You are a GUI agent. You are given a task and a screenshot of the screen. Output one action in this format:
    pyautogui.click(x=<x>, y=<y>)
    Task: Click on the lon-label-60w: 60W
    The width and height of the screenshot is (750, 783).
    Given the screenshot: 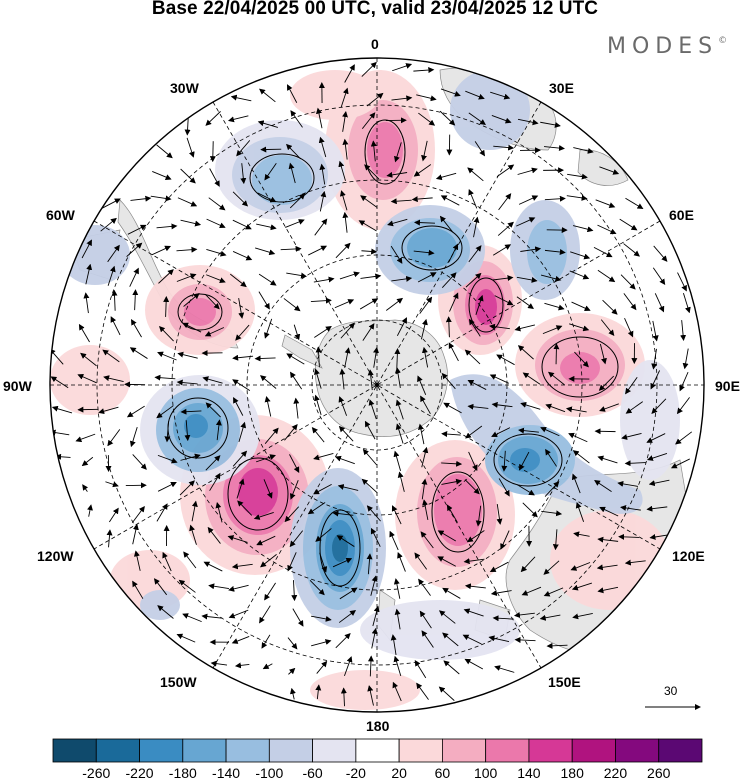 What is the action you would take?
    pyautogui.click(x=60, y=215)
    